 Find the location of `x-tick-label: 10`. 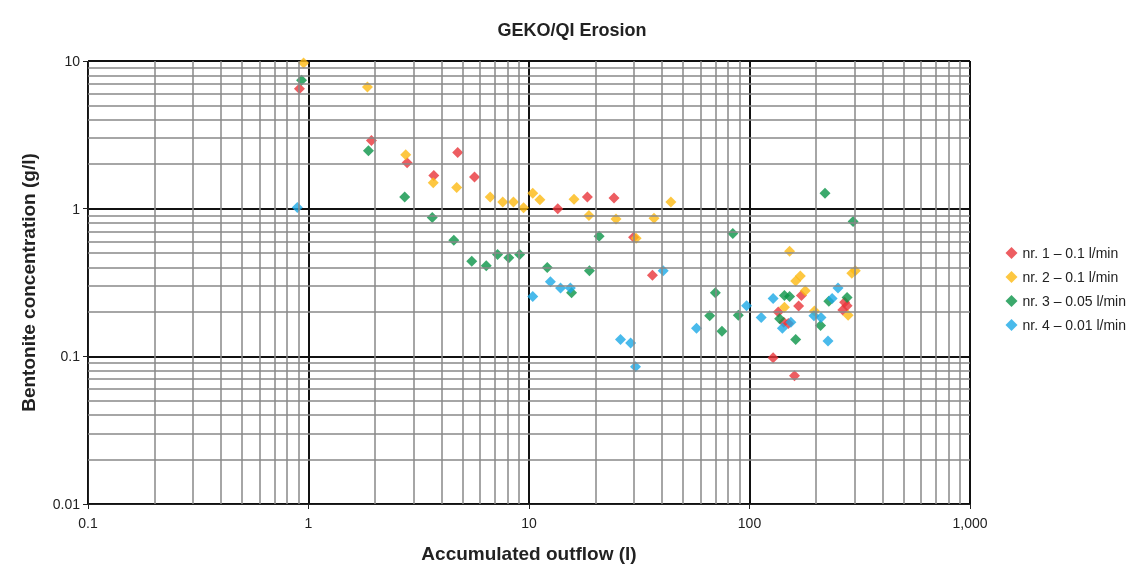

x-tick-label: 10 is located at coordinates (529, 523).